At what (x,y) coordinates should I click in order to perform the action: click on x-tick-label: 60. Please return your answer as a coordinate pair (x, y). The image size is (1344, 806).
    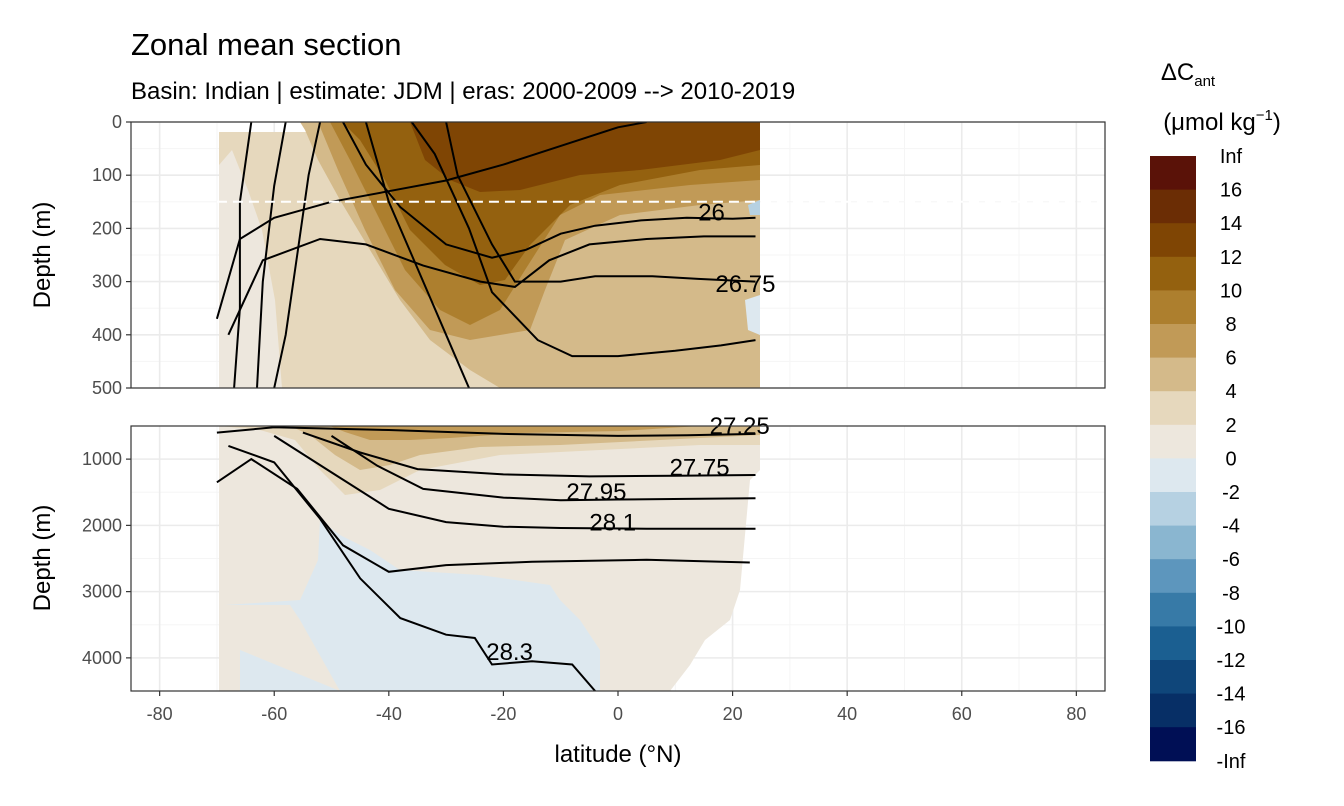
    Looking at the image, I should click on (962, 714).